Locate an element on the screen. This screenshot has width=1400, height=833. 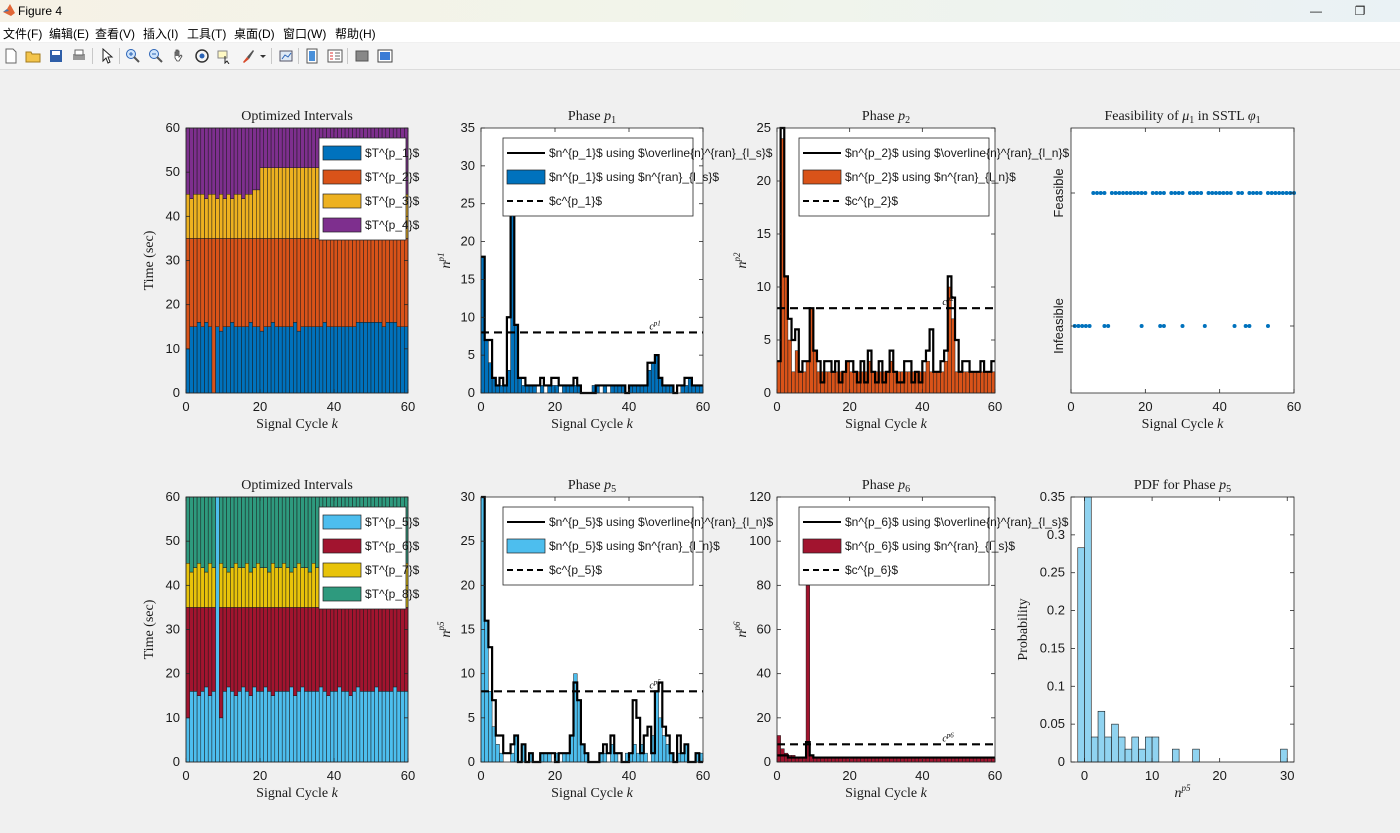
print-icon is located at coordinates (79, 56).